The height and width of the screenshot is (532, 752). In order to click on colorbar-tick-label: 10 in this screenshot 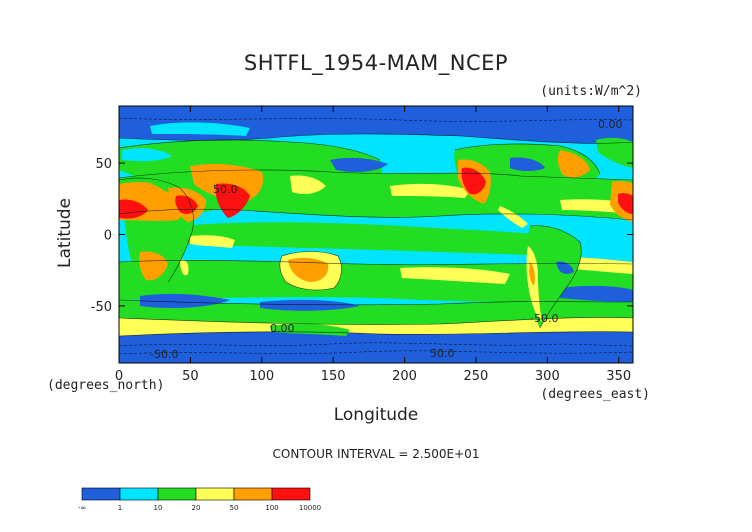, I will do `click(158, 508)`.